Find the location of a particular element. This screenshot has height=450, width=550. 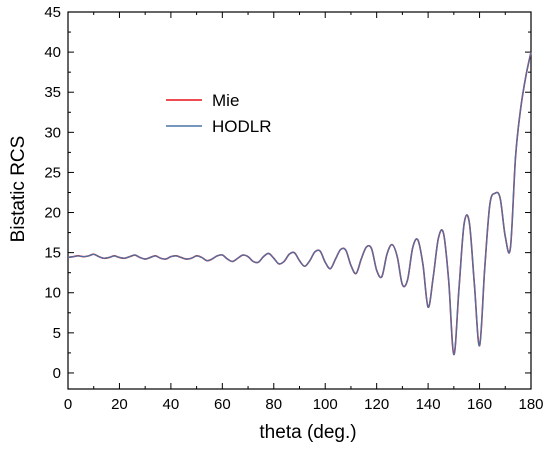

x-tick-label: 120 is located at coordinates (376, 404).